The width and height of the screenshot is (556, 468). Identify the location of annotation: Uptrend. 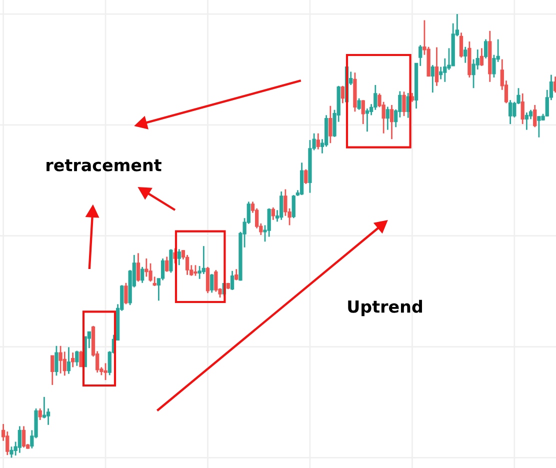
(385, 308).